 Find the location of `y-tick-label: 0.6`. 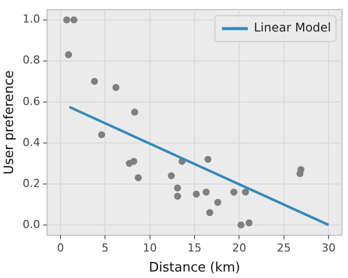

y-tick-label: 0.6 is located at coordinates (31, 101).